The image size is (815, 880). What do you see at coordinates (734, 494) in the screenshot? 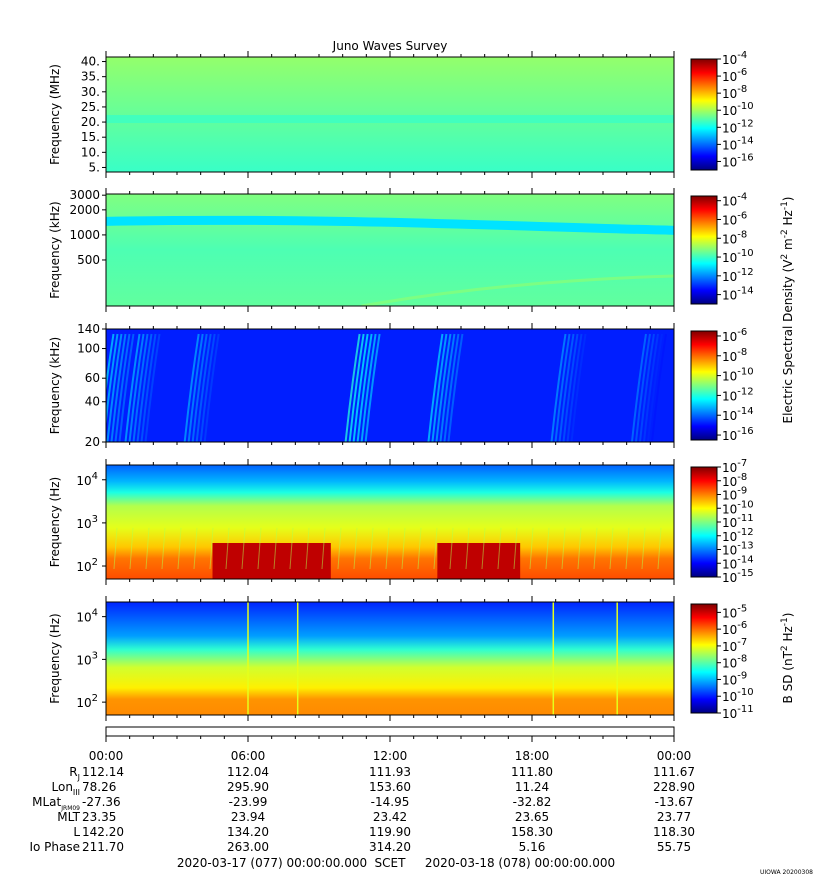
I see `colorbar-tick-label: 10⁻⁹` at bounding box center [734, 494].